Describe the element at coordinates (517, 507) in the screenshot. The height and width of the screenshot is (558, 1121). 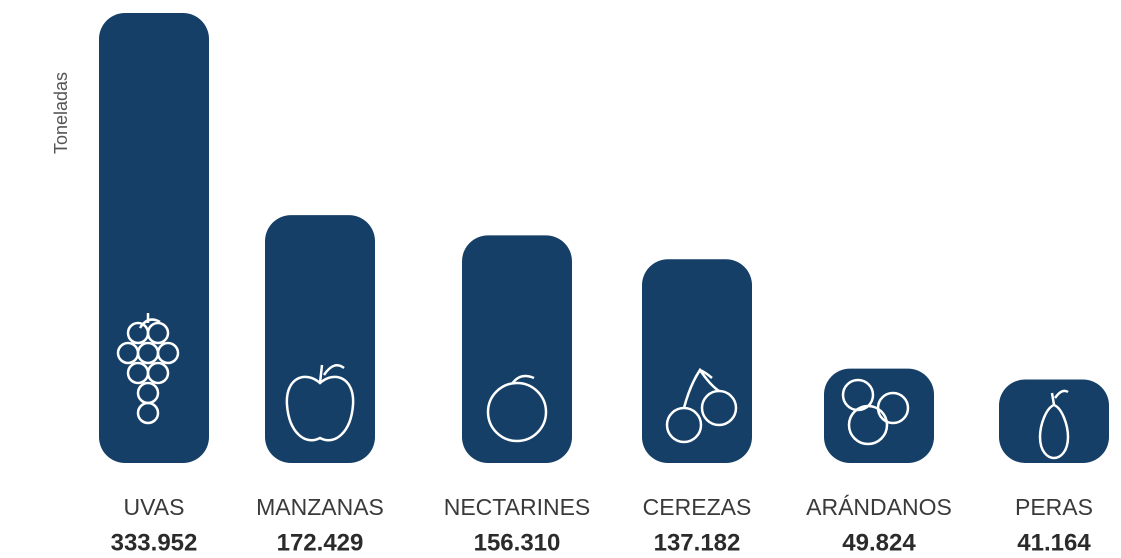
I see `category-label: NECTARINES` at that location.